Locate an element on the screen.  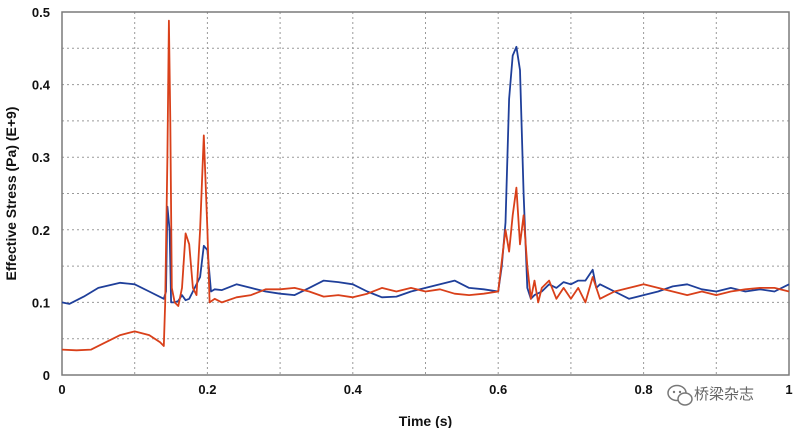
x-axis-title: Time (s) is located at coordinates (425, 420).